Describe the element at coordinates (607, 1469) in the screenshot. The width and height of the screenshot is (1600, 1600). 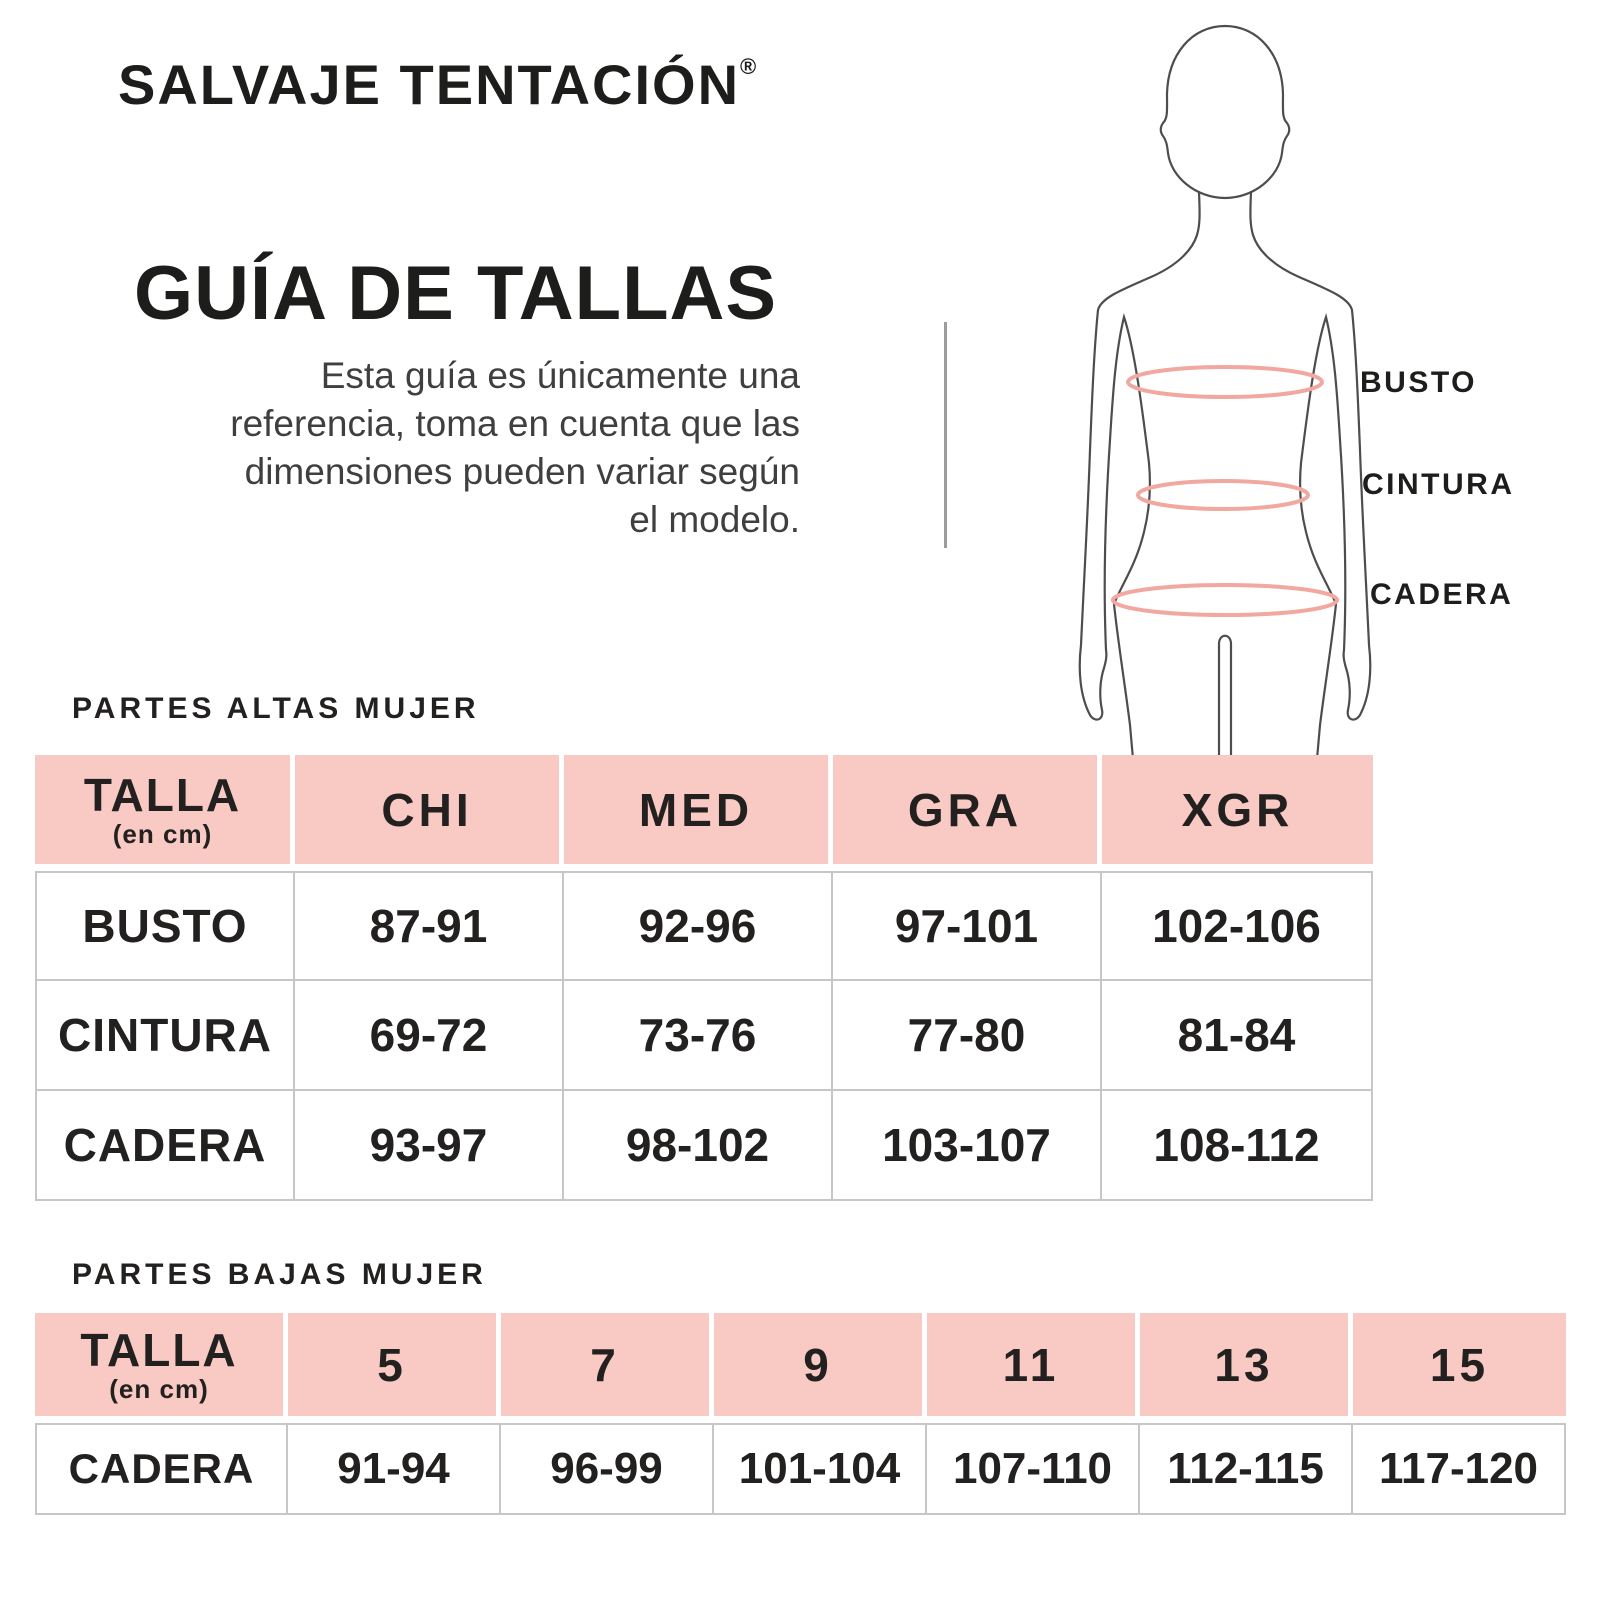
I see `cadera-7: 96-99` at that location.